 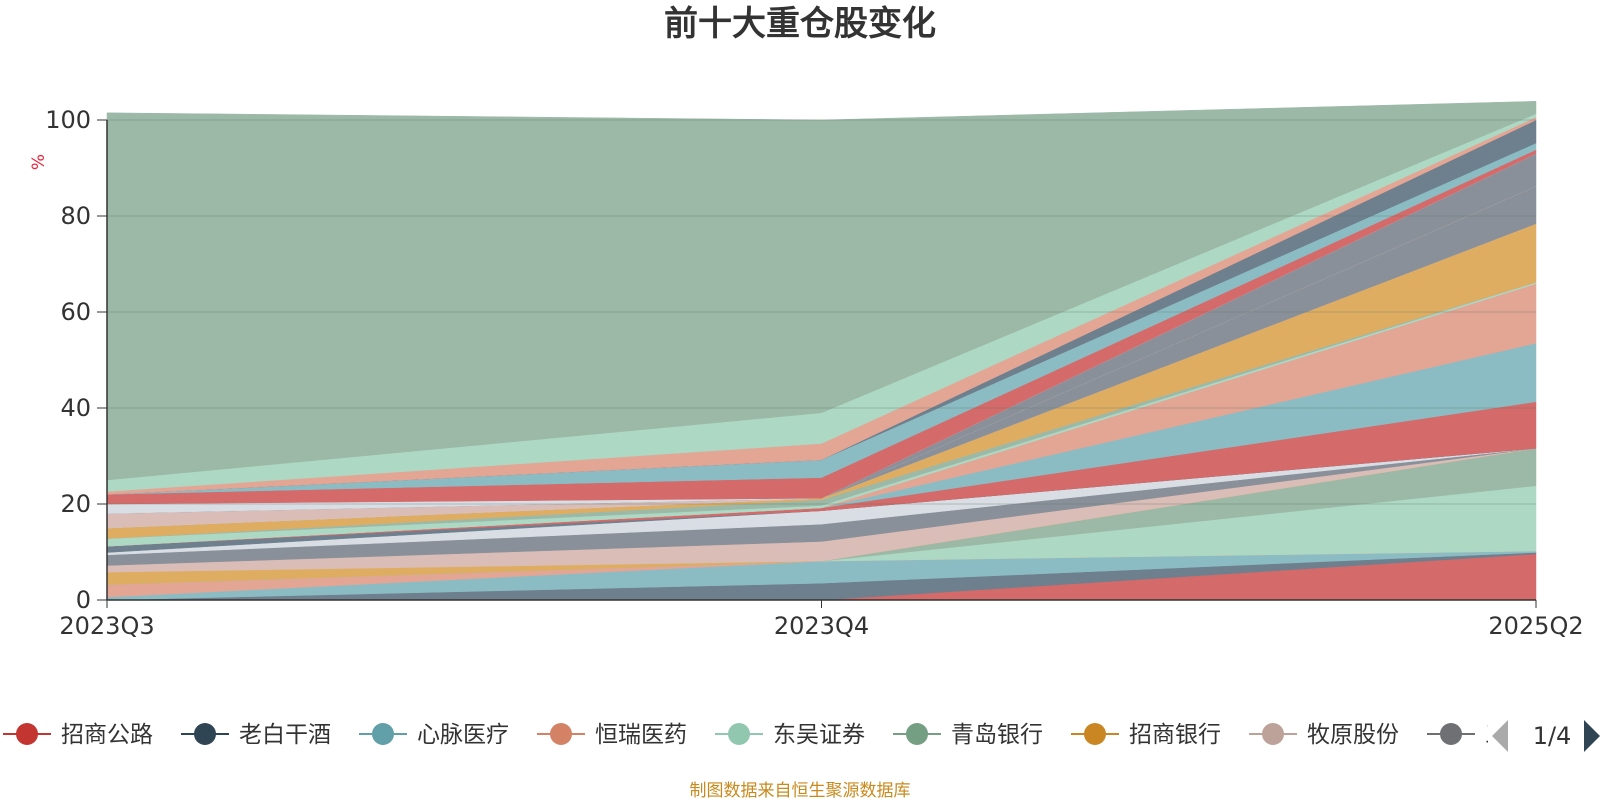 What do you see at coordinates (800, 790) in the screenshot?
I see `source-footer: 制图数据来自恒生聚源数据库` at bounding box center [800, 790].